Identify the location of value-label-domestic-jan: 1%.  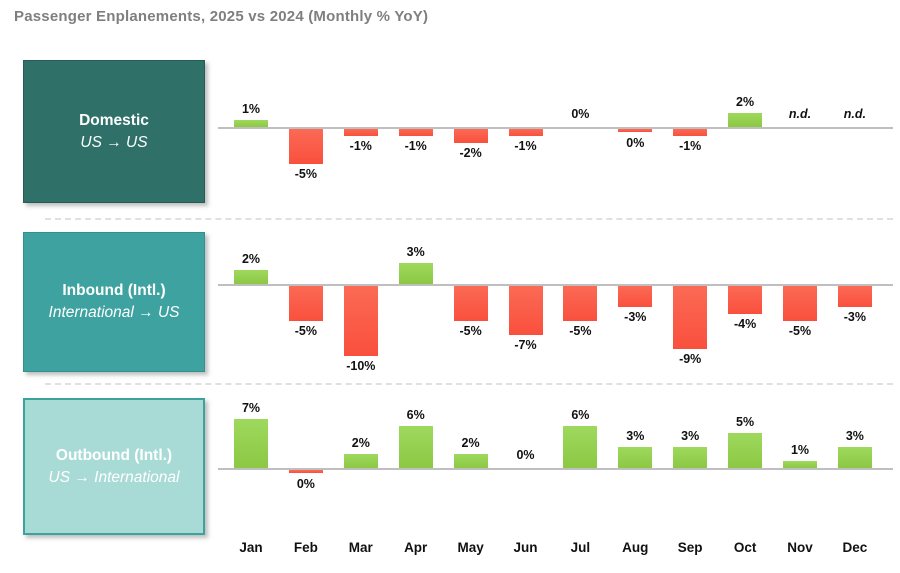
(251, 109).